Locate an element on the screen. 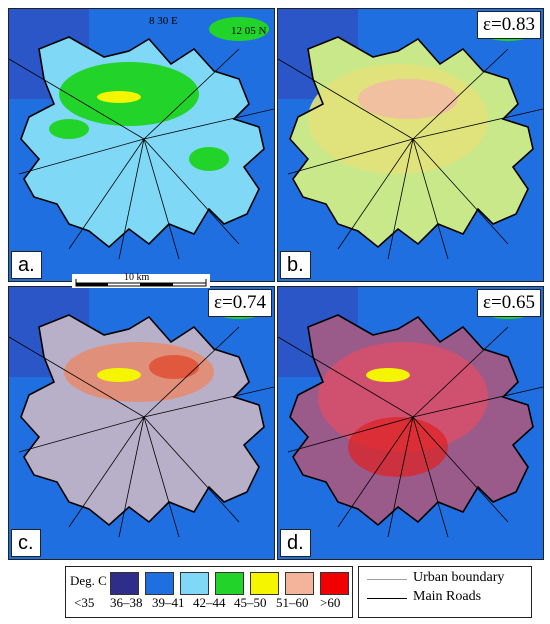 This screenshot has width=550, height=624. epsilon-value: ε=0.83 is located at coordinates (509, 25).